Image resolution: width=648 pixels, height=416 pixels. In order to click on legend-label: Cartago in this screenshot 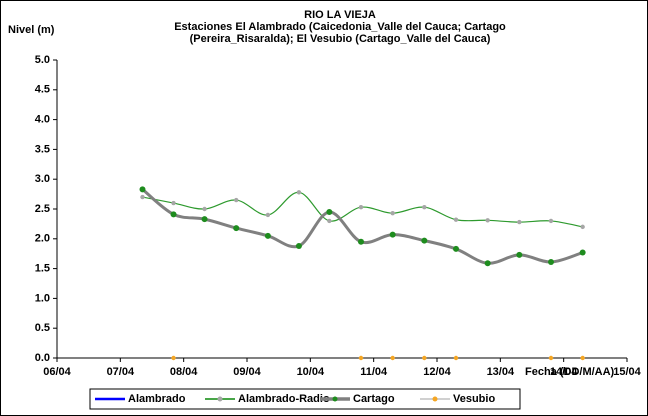, I will do `click(374, 399)`.